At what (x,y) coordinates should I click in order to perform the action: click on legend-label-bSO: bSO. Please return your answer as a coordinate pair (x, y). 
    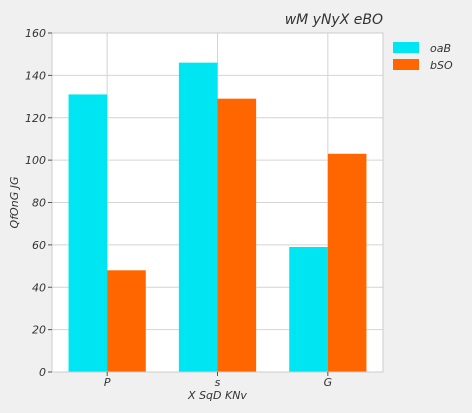
    Looking at the image, I should click on (441, 65).